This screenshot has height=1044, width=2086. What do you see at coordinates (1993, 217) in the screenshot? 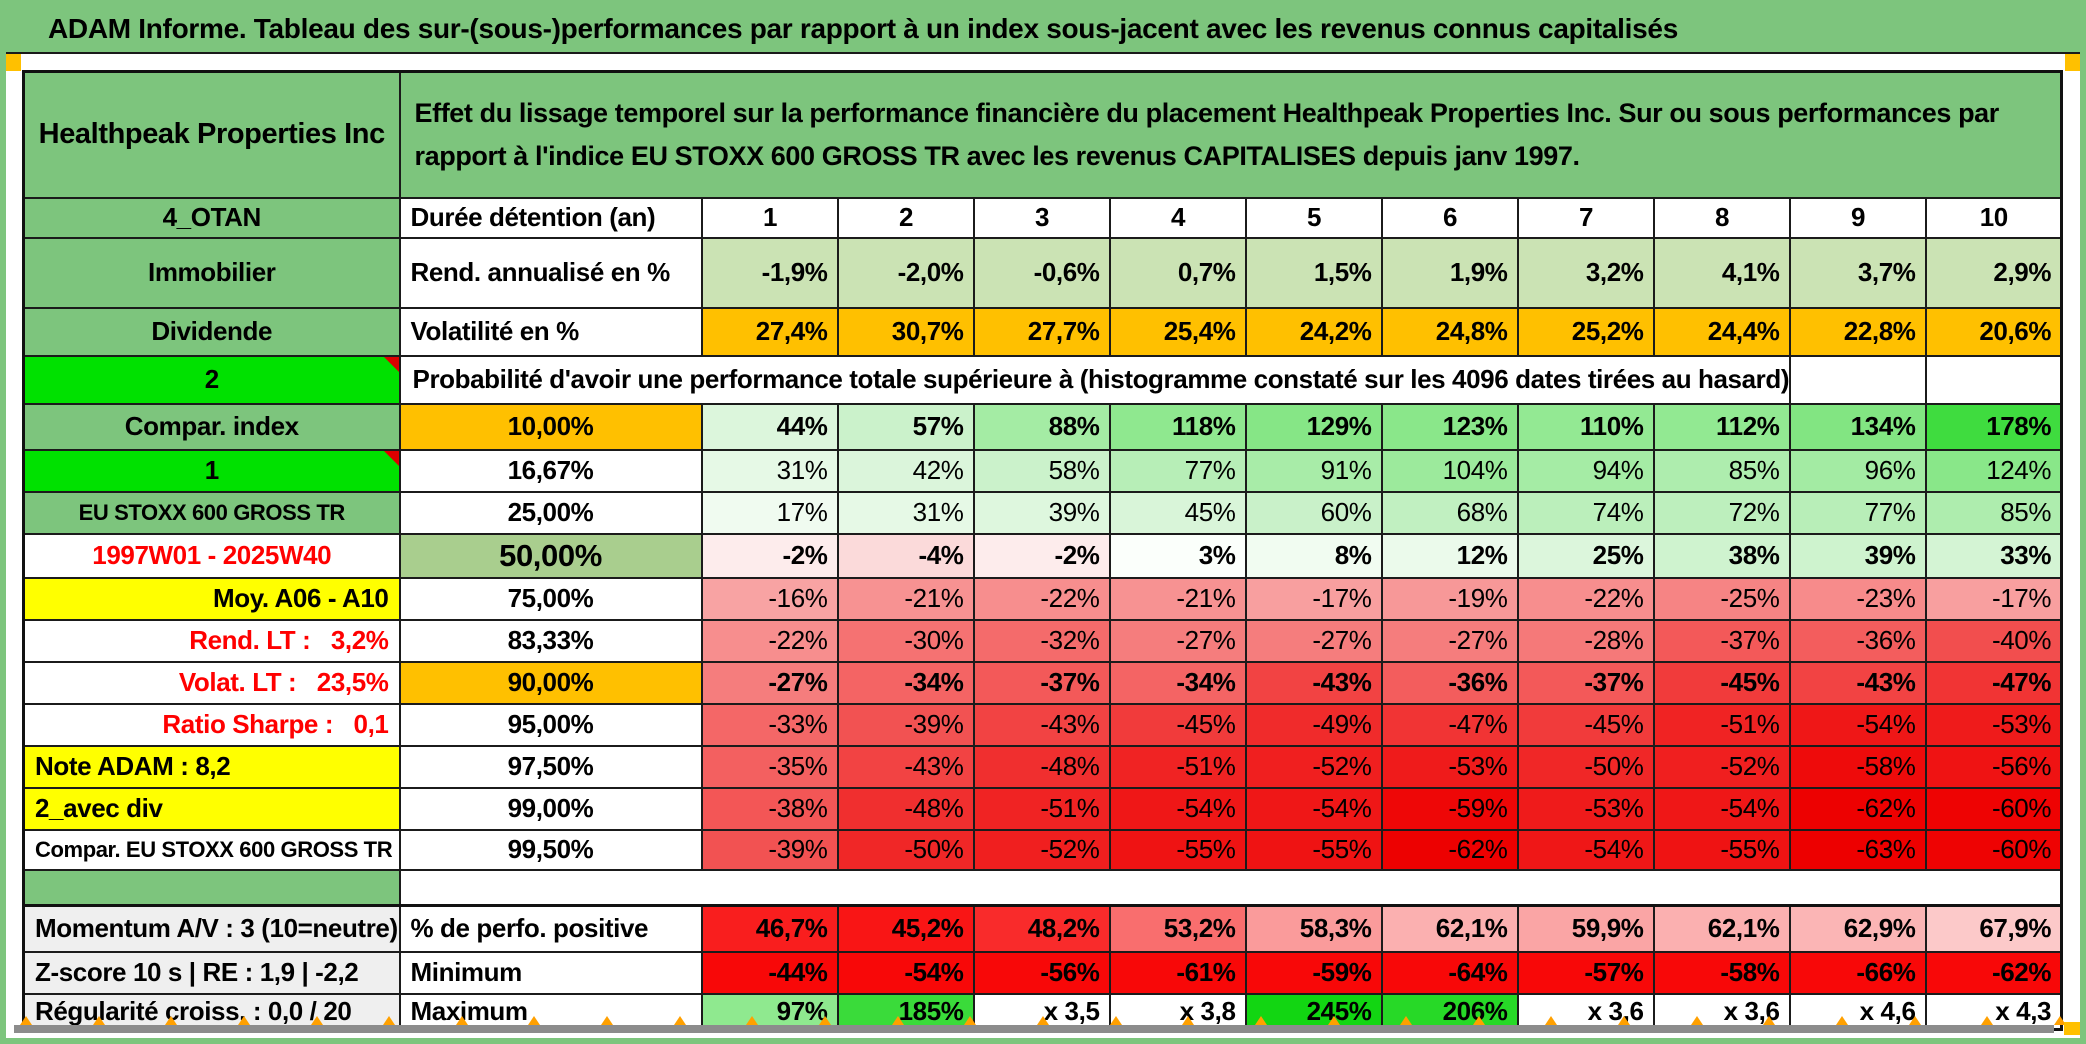
I see `cell-durations-y10: 10` at bounding box center [1993, 217].